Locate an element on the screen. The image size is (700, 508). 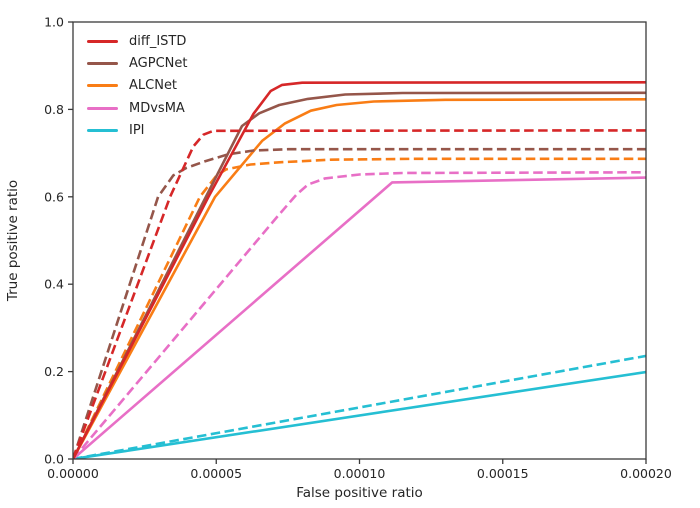
y-tick-label: 0.2 is located at coordinates (54, 371).